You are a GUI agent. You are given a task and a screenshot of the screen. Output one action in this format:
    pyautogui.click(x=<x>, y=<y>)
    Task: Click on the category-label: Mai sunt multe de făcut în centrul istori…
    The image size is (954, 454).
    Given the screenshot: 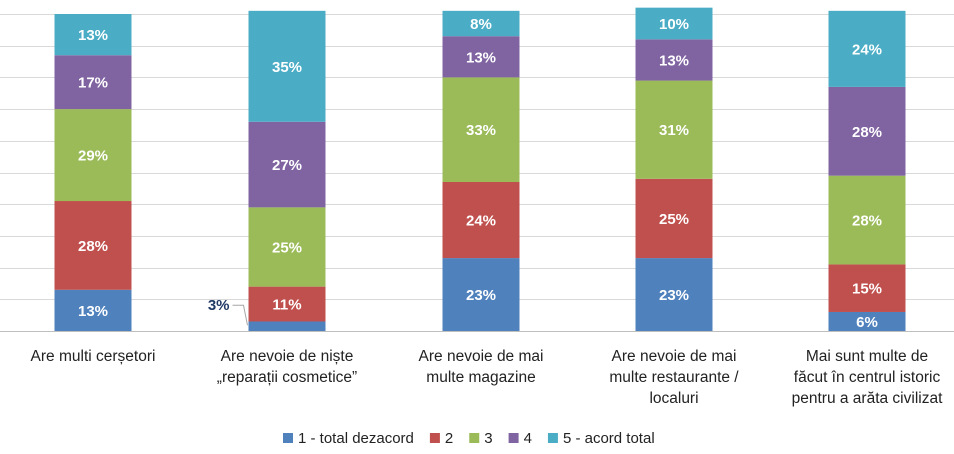 What is the action you would take?
    pyautogui.click(x=867, y=377)
    